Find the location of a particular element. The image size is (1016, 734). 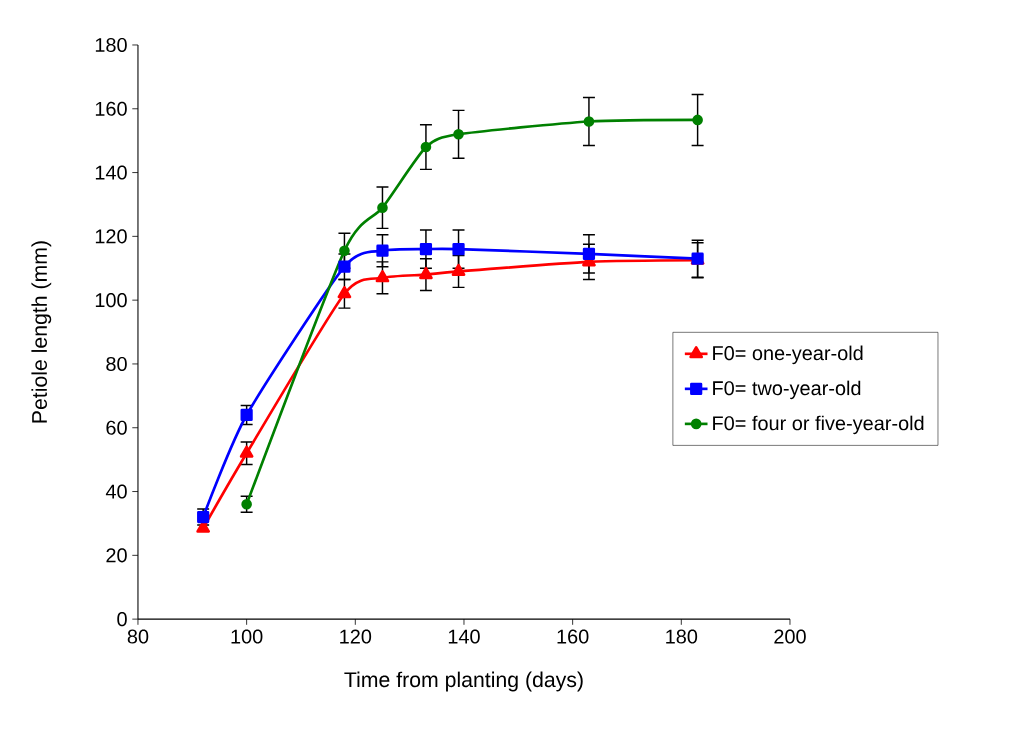

legend-label: F0= two-year-old is located at coordinates (787, 390).